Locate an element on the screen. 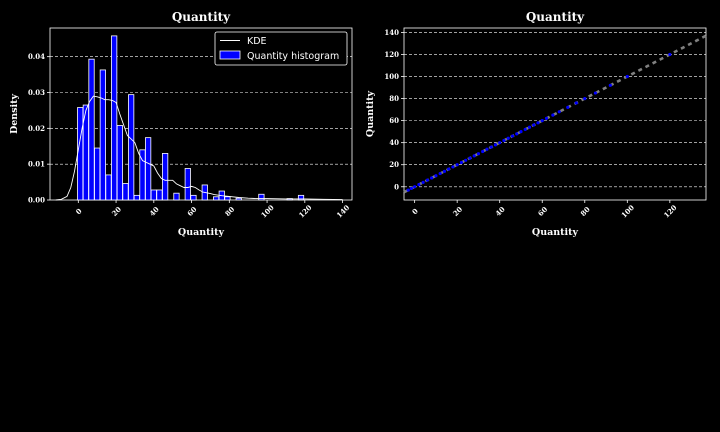  x-tick-label: 140 is located at coordinates (343, 211).